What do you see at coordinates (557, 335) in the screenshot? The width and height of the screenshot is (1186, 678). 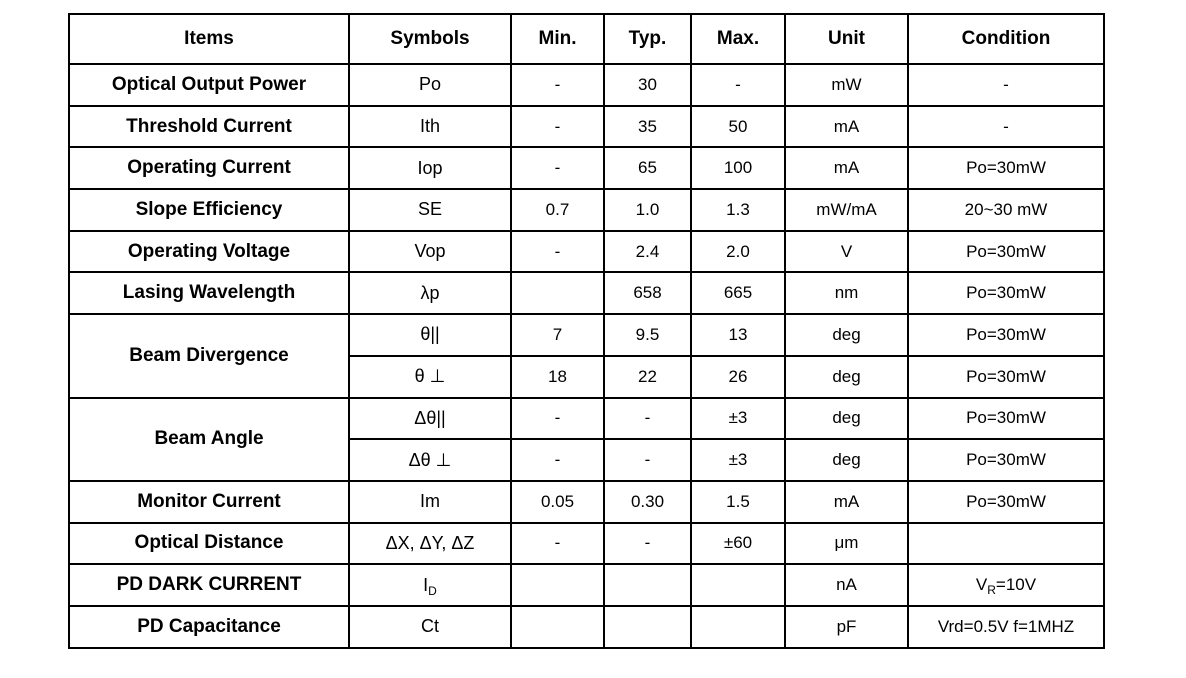 I see `cell-min: 7` at bounding box center [557, 335].